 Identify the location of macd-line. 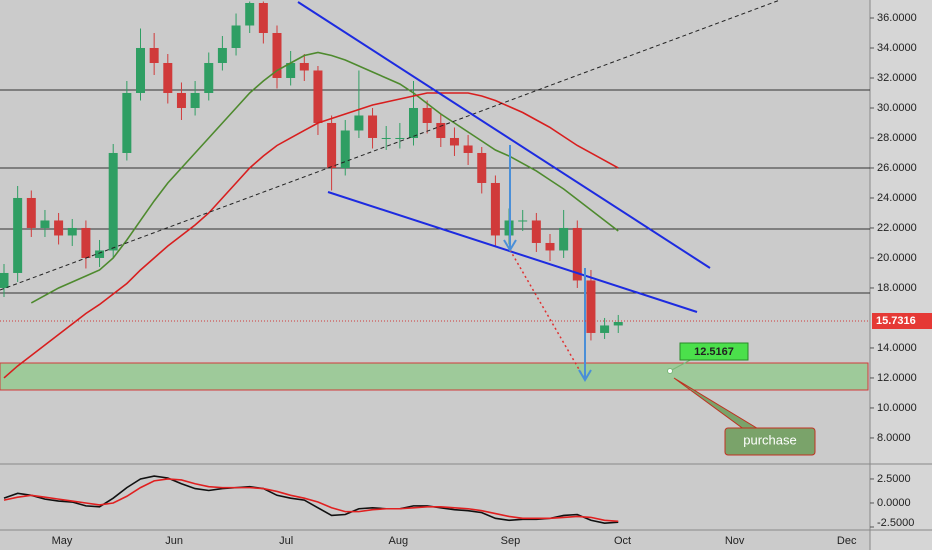
(311, 500).